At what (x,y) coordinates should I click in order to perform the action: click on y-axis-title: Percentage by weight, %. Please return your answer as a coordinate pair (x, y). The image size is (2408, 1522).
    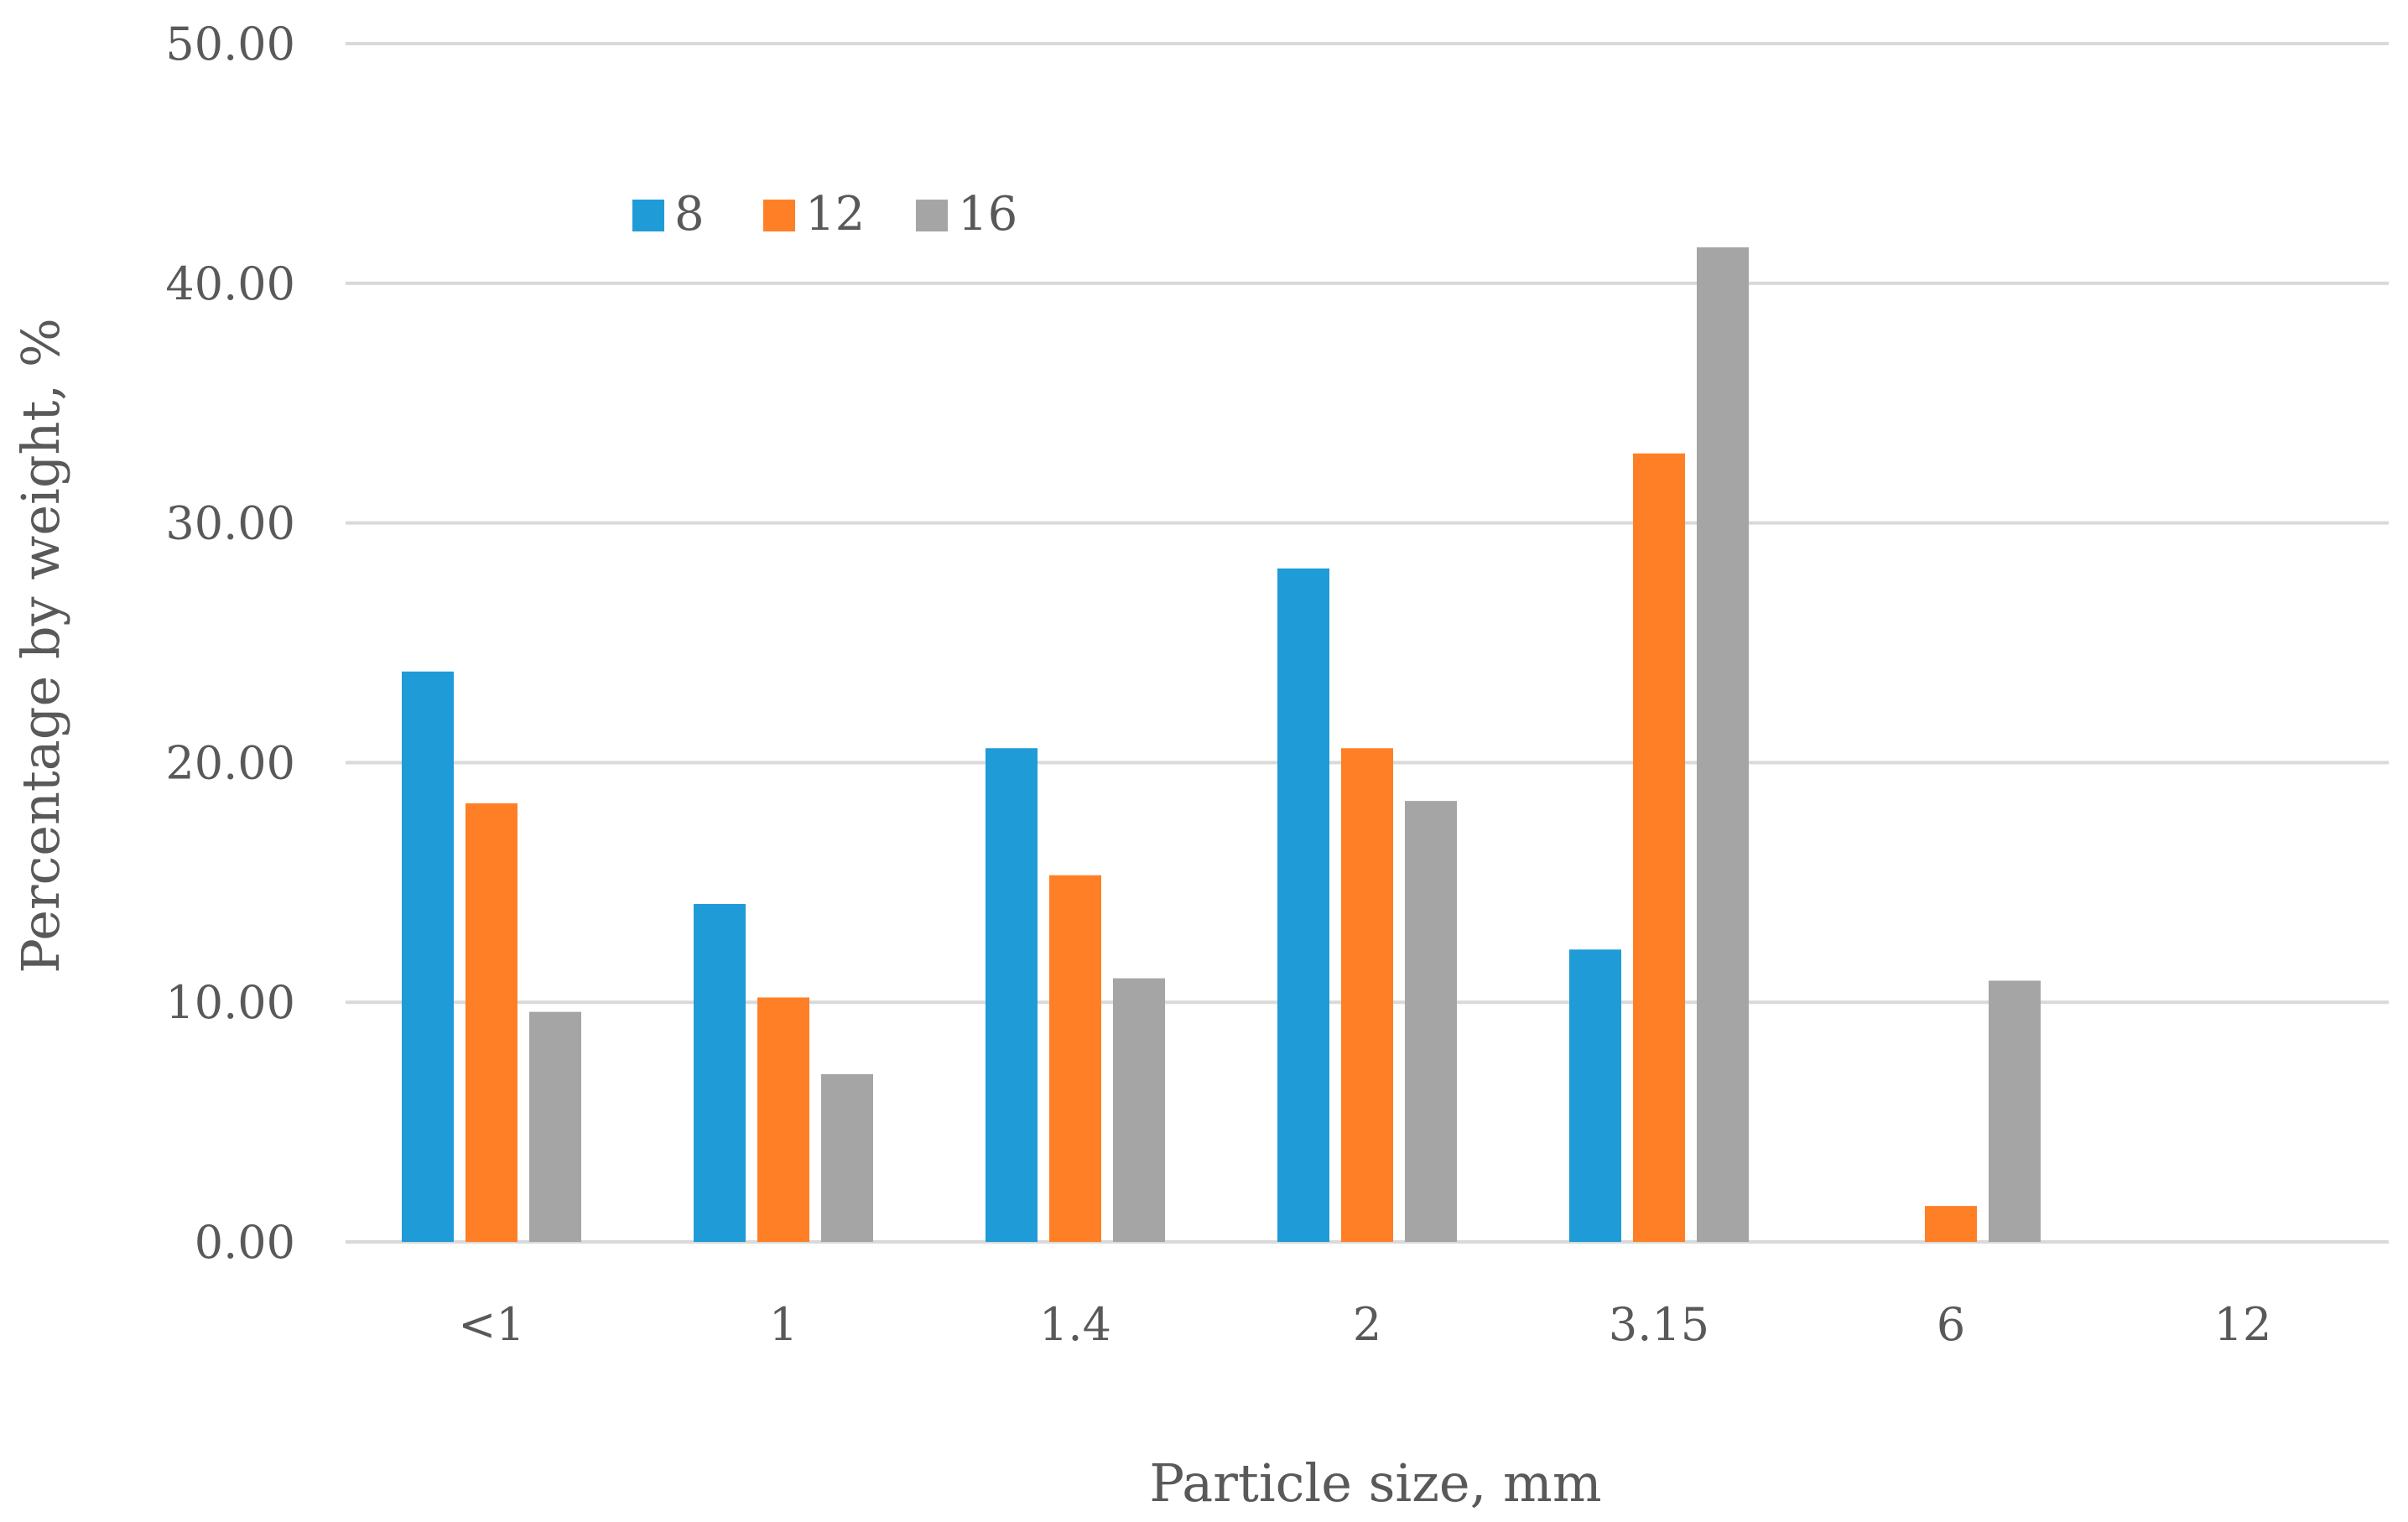
    Looking at the image, I should click on (40, 645).